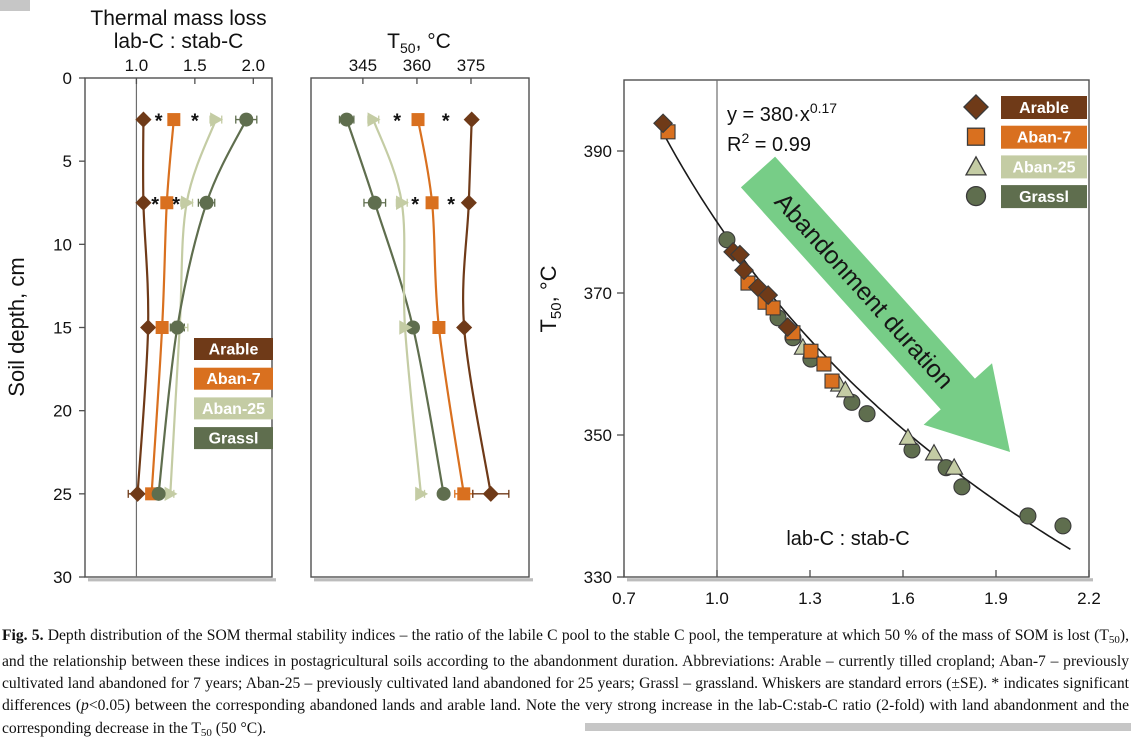 The image size is (1131, 744). What do you see at coordinates (62, 244) in the screenshot?
I see `y-tick-label: 10` at bounding box center [62, 244].